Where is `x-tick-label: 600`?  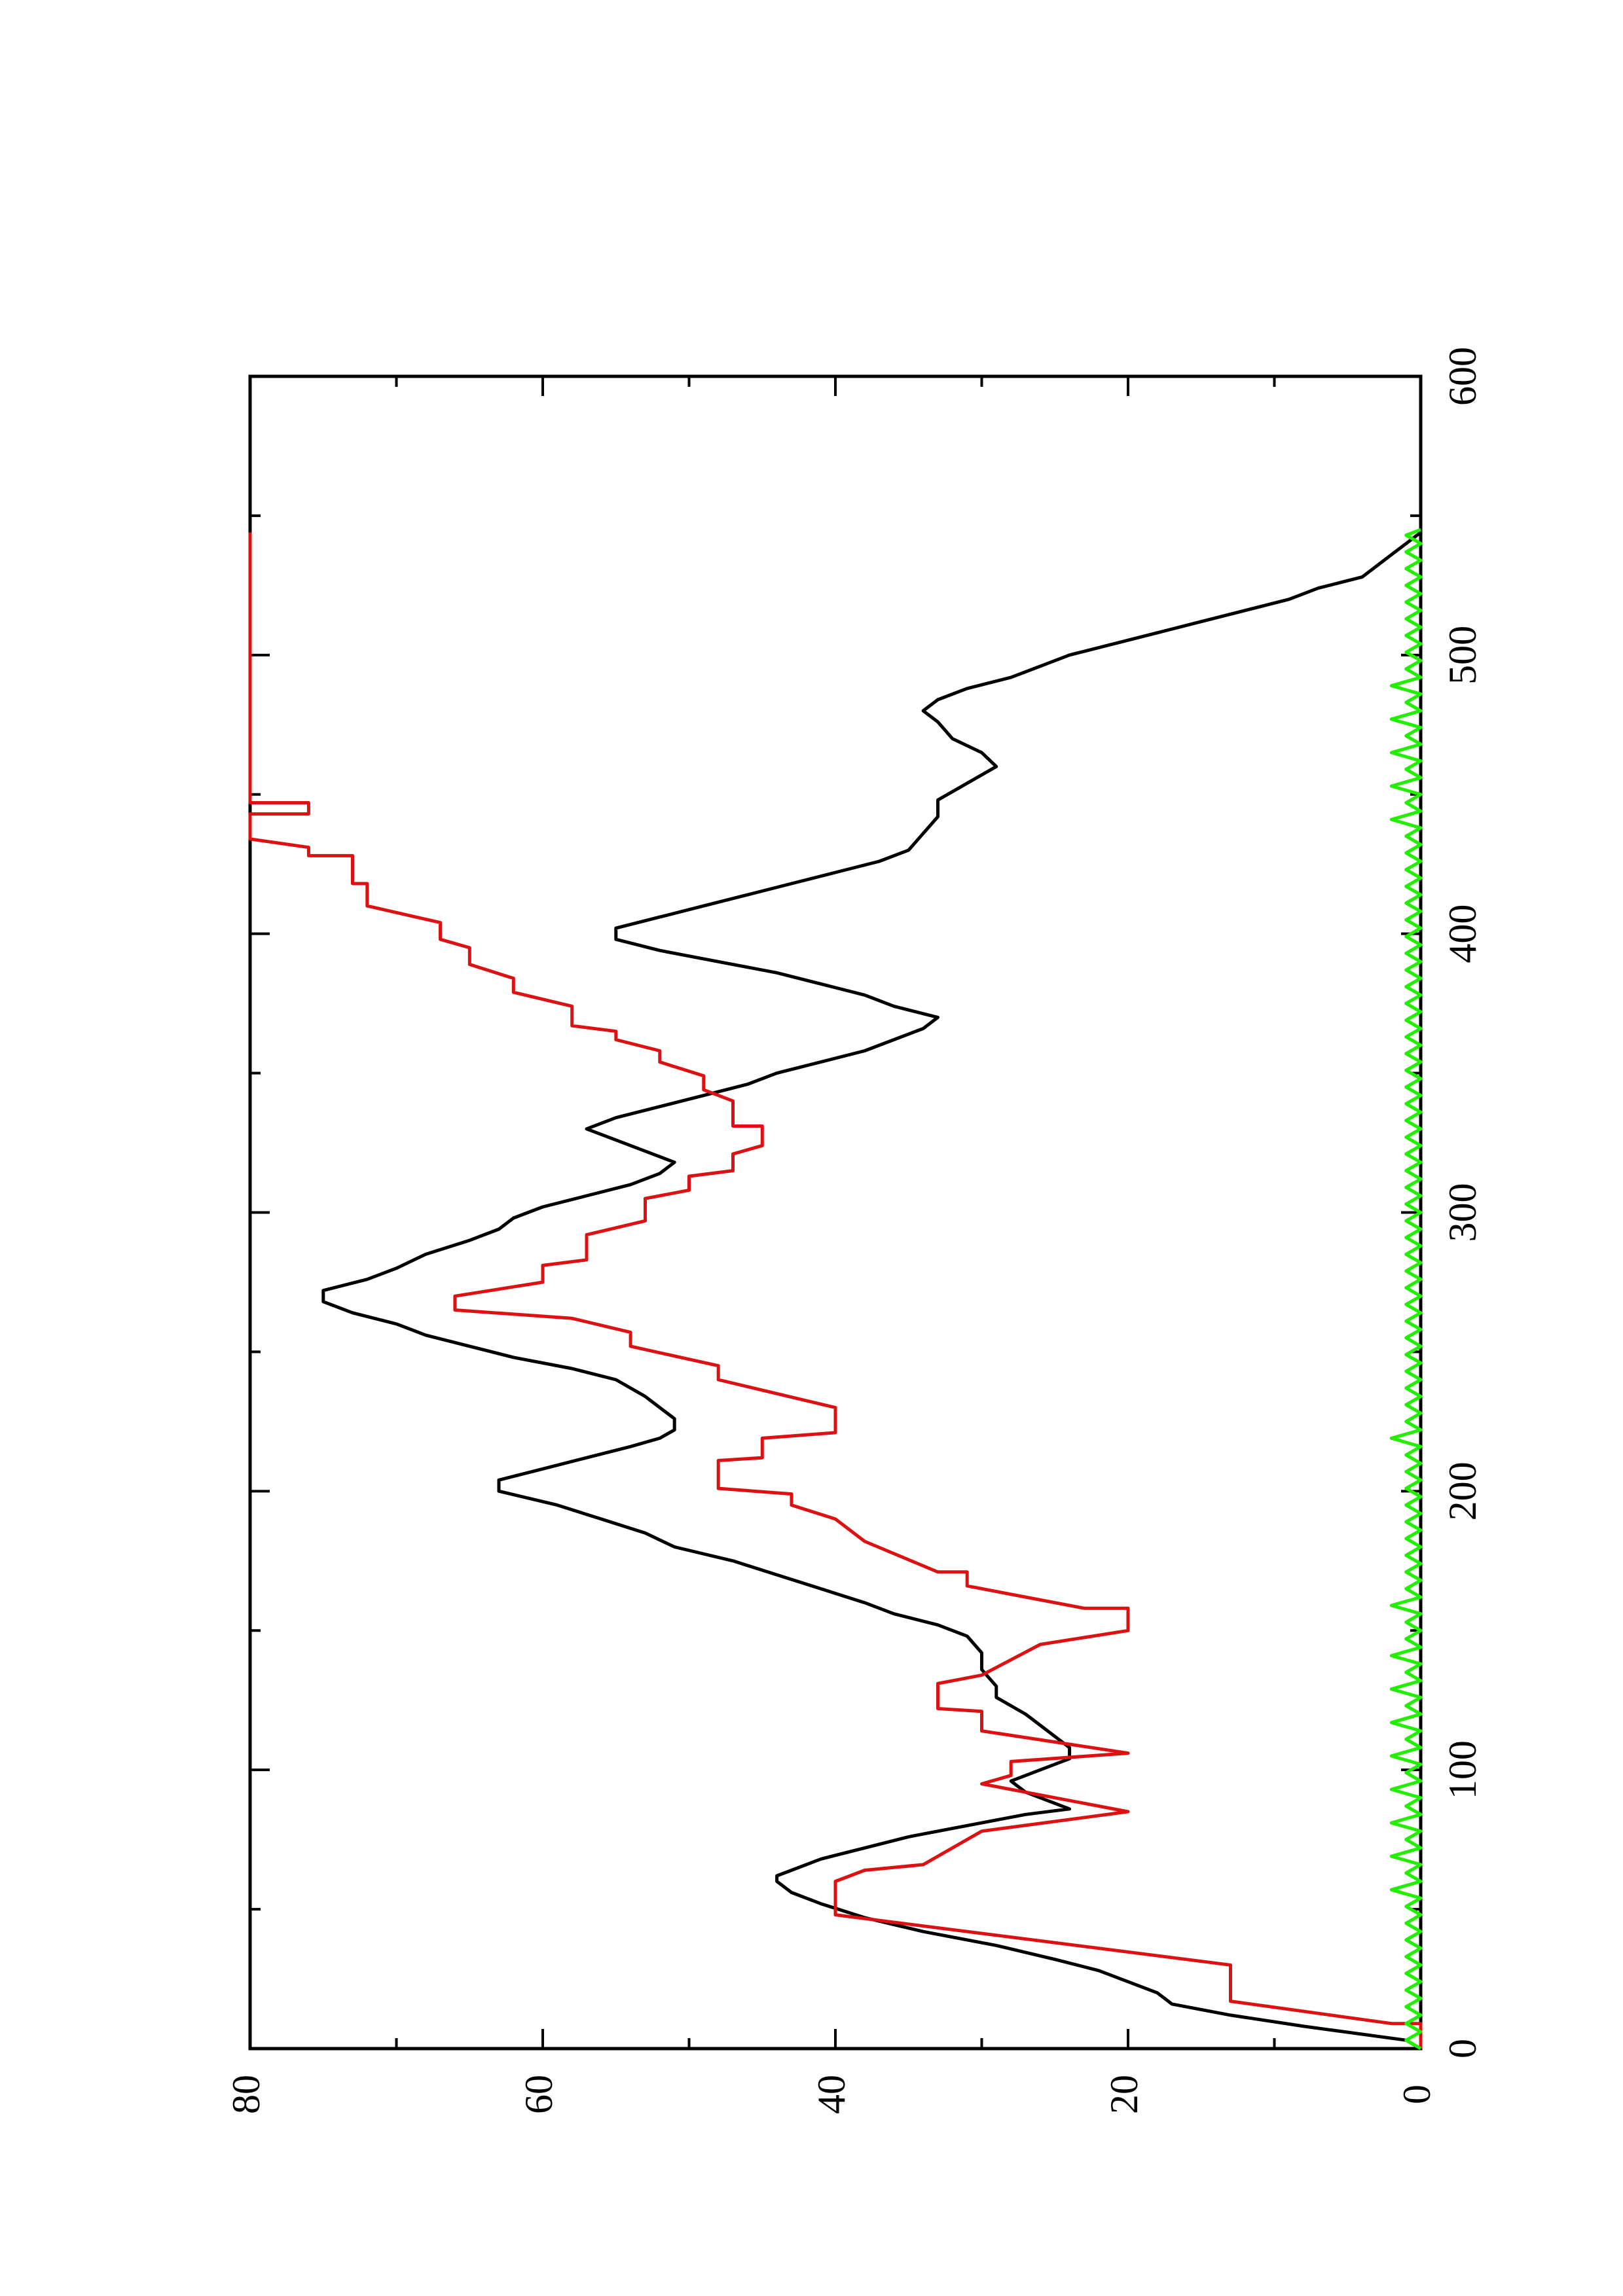
x-tick-label: 600 is located at coordinates (1462, 376).